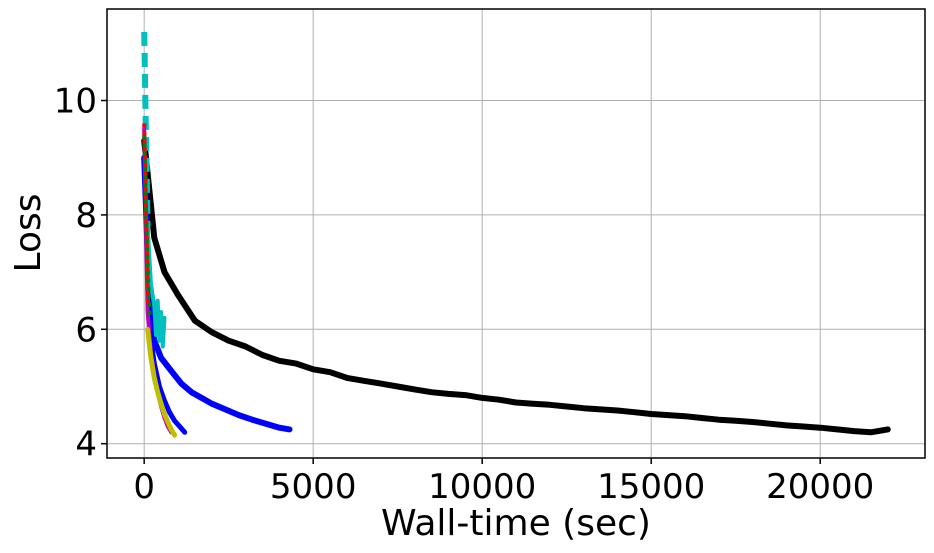 The width and height of the screenshot is (934, 553). Describe the element at coordinates (75, 102) in the screenshot. I see `y-tick-label: 10` at that location.